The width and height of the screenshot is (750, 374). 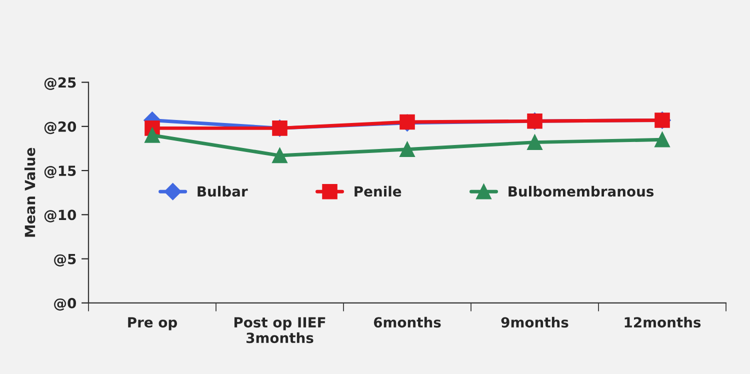 I want to click on legend-label: Bulbomembranous, so click(x=581, y=191).